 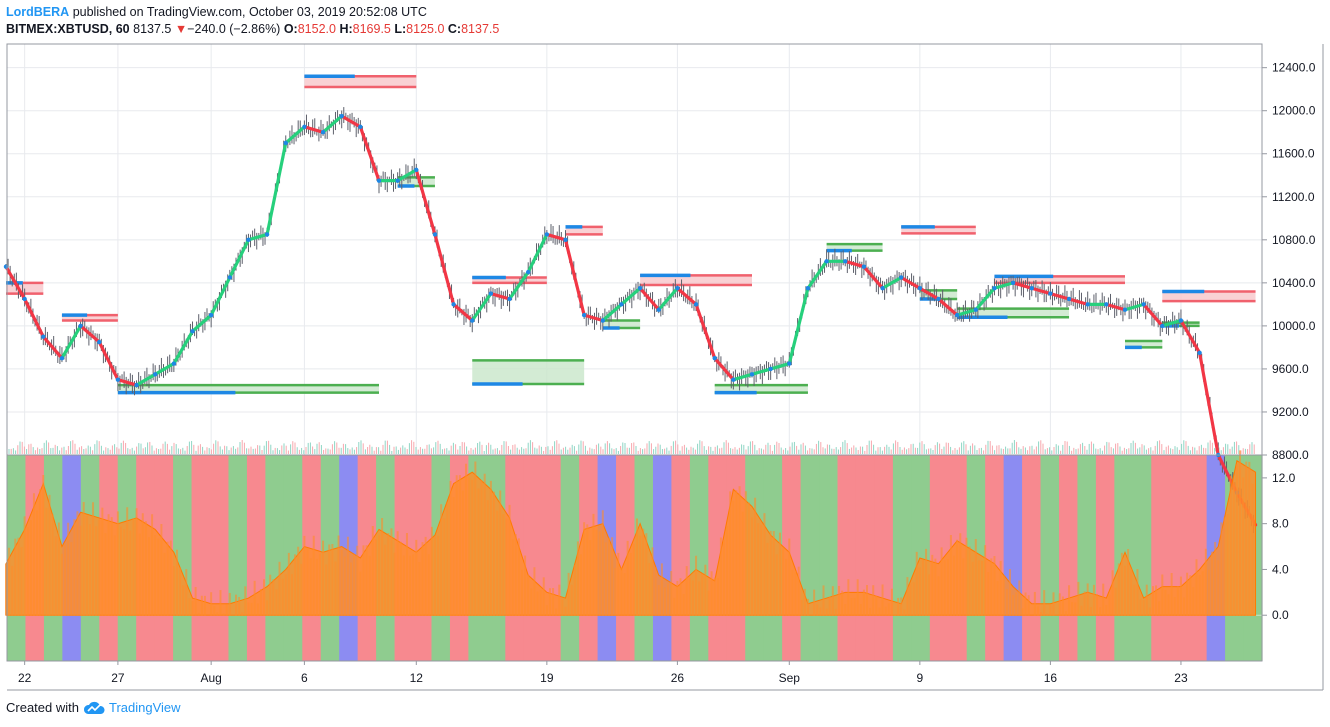 I want to click on time-axis-label: 23, so click(x=1181, y=678).